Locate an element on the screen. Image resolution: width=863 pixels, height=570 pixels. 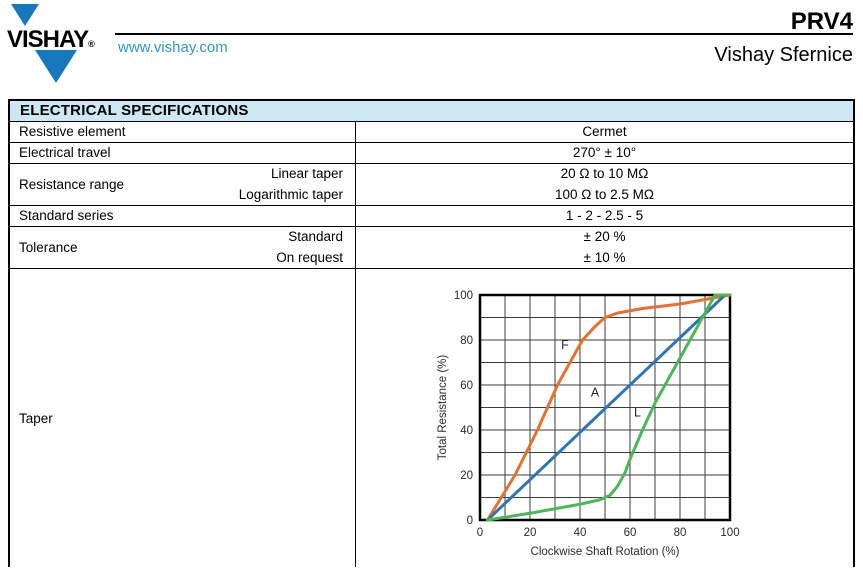
svg-text: F is located at coordinates (565, 345).